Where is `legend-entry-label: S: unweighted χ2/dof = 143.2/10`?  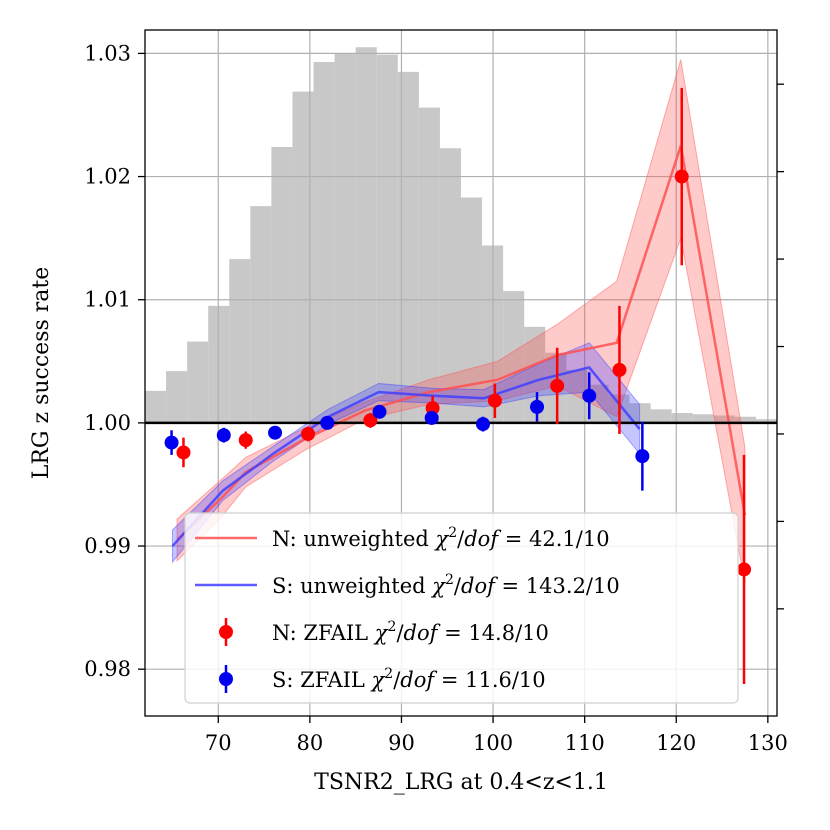 legend-entry-label: S: unweighted χ2/dof = 143.2/10 is located at coordinates (446, 585).